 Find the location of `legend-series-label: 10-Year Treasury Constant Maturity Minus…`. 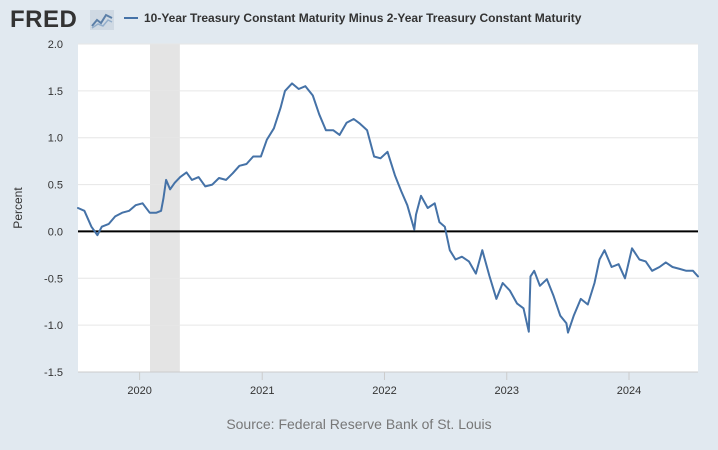

legend-series-label: 10-Year Treasury Constant Maturity Minus… is located at coordinates (363, 18).